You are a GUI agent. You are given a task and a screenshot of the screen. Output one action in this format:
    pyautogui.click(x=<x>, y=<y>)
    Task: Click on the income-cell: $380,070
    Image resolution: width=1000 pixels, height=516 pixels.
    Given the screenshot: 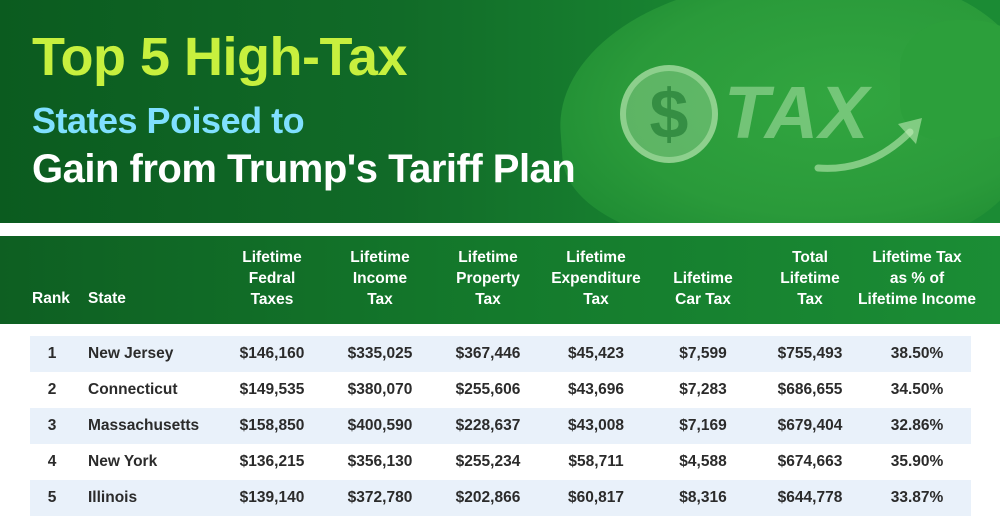 What is the action you would take?
    pyautogui.click(x=380, y=389)
    